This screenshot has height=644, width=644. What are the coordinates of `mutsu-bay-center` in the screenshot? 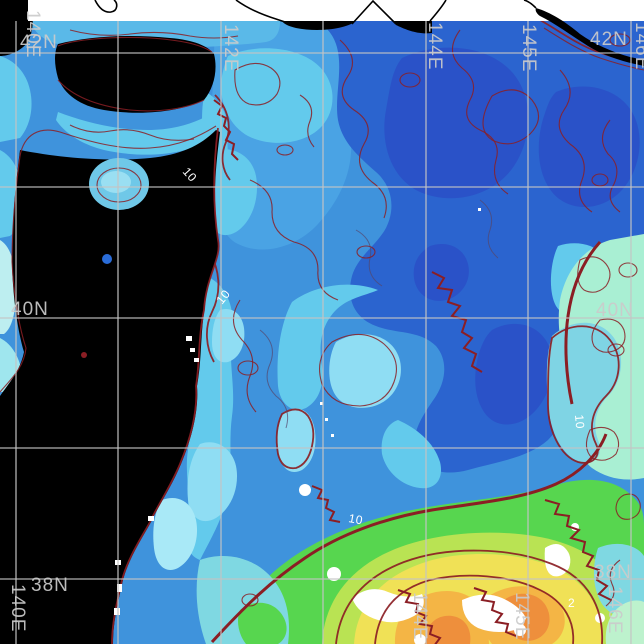 It's located at (116, 182).